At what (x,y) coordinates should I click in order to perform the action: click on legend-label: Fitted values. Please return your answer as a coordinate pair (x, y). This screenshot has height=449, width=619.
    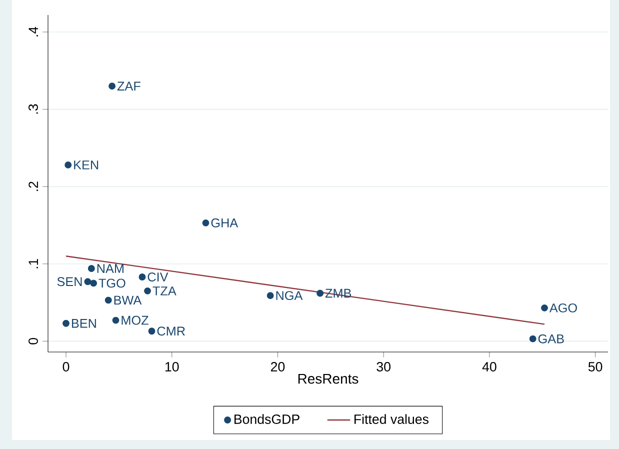
    Looking at the image, I should click on (391, 419).